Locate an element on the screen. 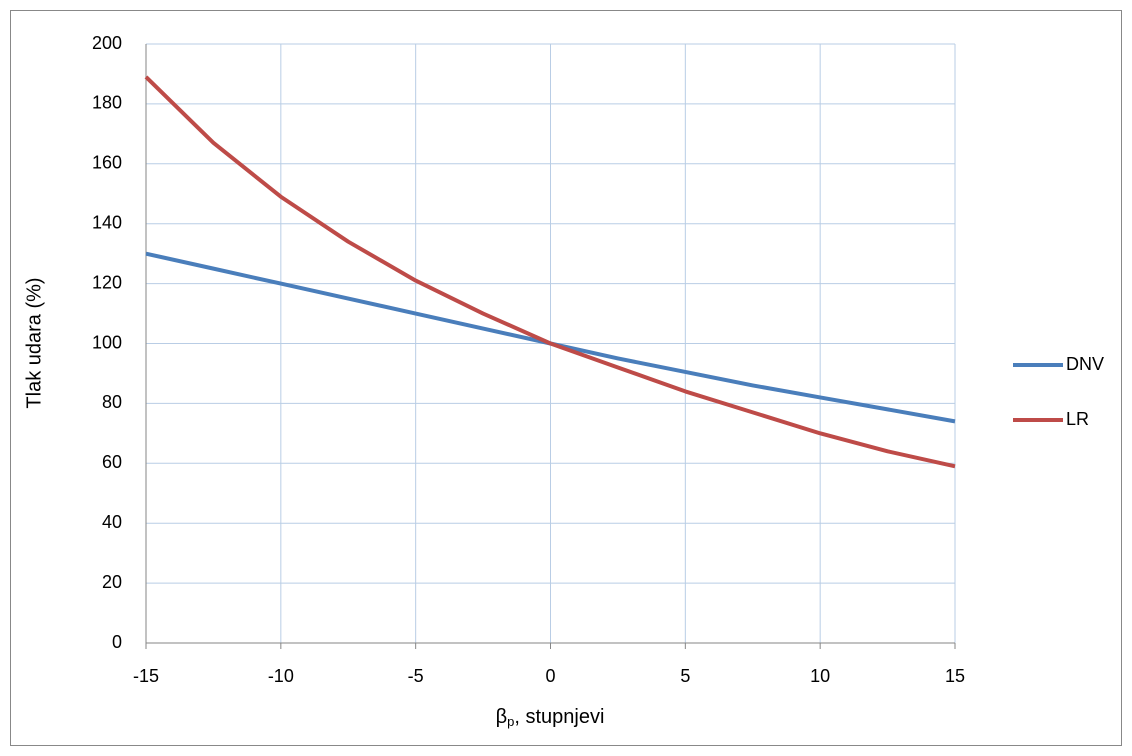 This screenshot has width=1132, height=756. x-tick-label: 15 is located at coordinates (955, 676).